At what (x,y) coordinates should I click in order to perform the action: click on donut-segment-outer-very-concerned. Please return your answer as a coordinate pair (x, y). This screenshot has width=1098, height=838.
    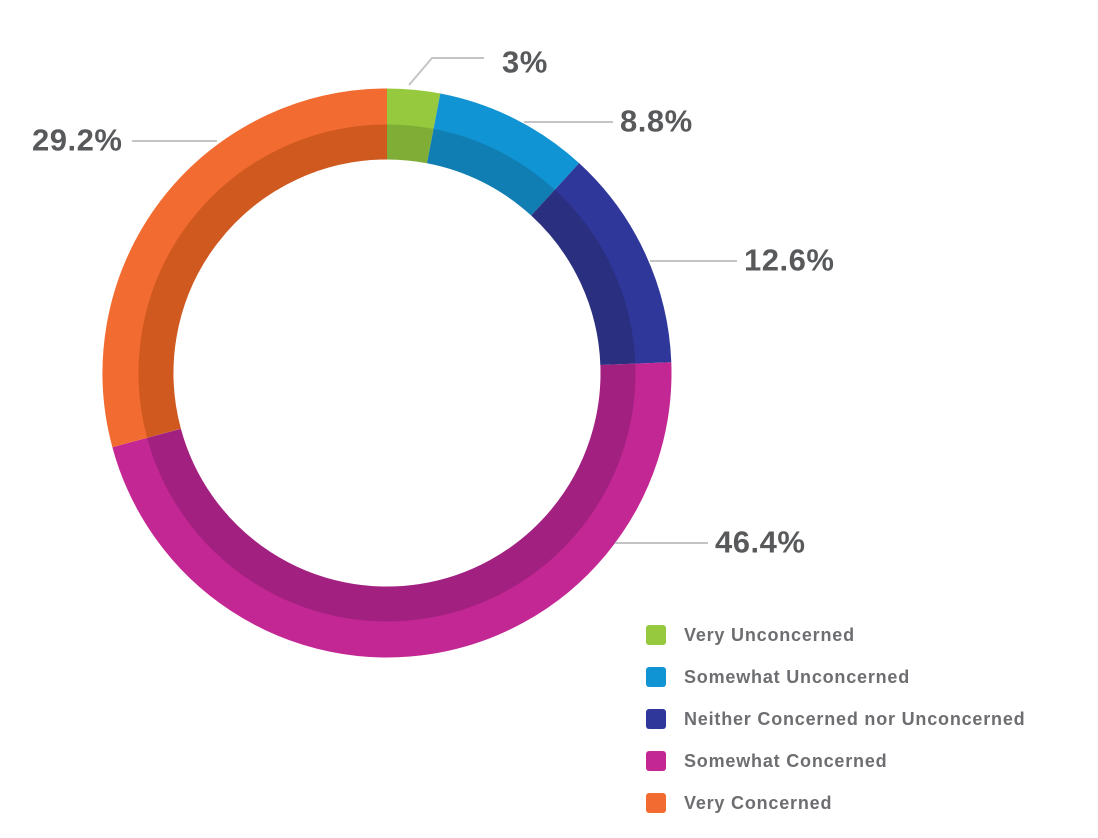
    Looking at the image, I should click on (245, 268).